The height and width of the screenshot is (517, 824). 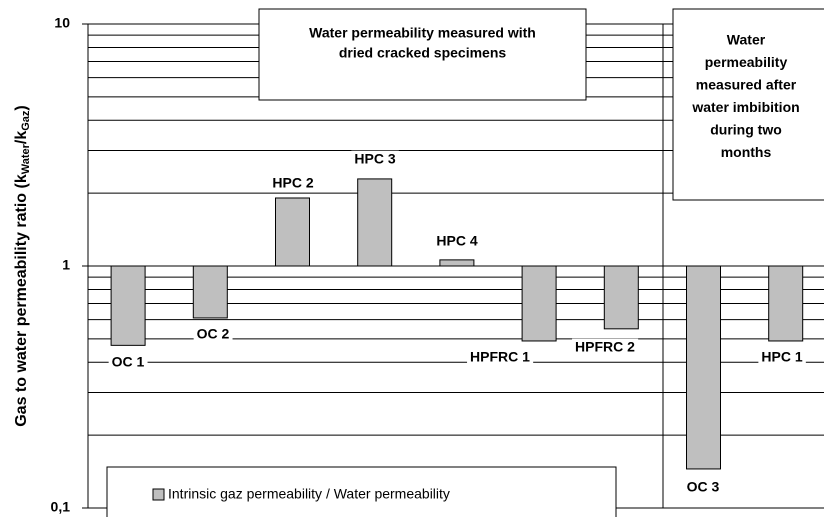 What do you see at coordinates (422, 33) in the screenshot?
I see `annotation-text: Water permeability measured with` at bounding box center [422, 33].